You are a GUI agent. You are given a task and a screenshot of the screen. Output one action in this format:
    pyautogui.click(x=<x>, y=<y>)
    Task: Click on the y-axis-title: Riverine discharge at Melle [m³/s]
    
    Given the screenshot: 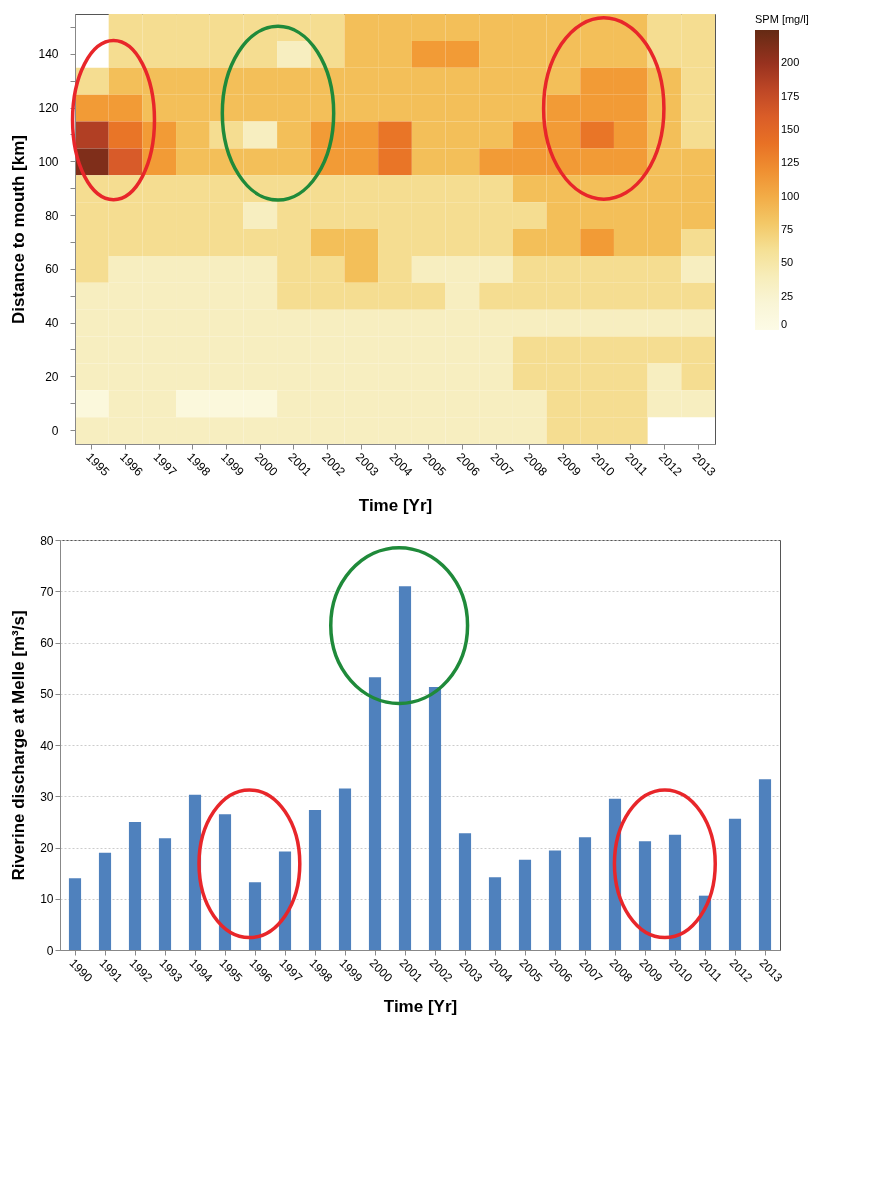 What is the action you would take?
    pyautogui.click(x=19, y=745)
    